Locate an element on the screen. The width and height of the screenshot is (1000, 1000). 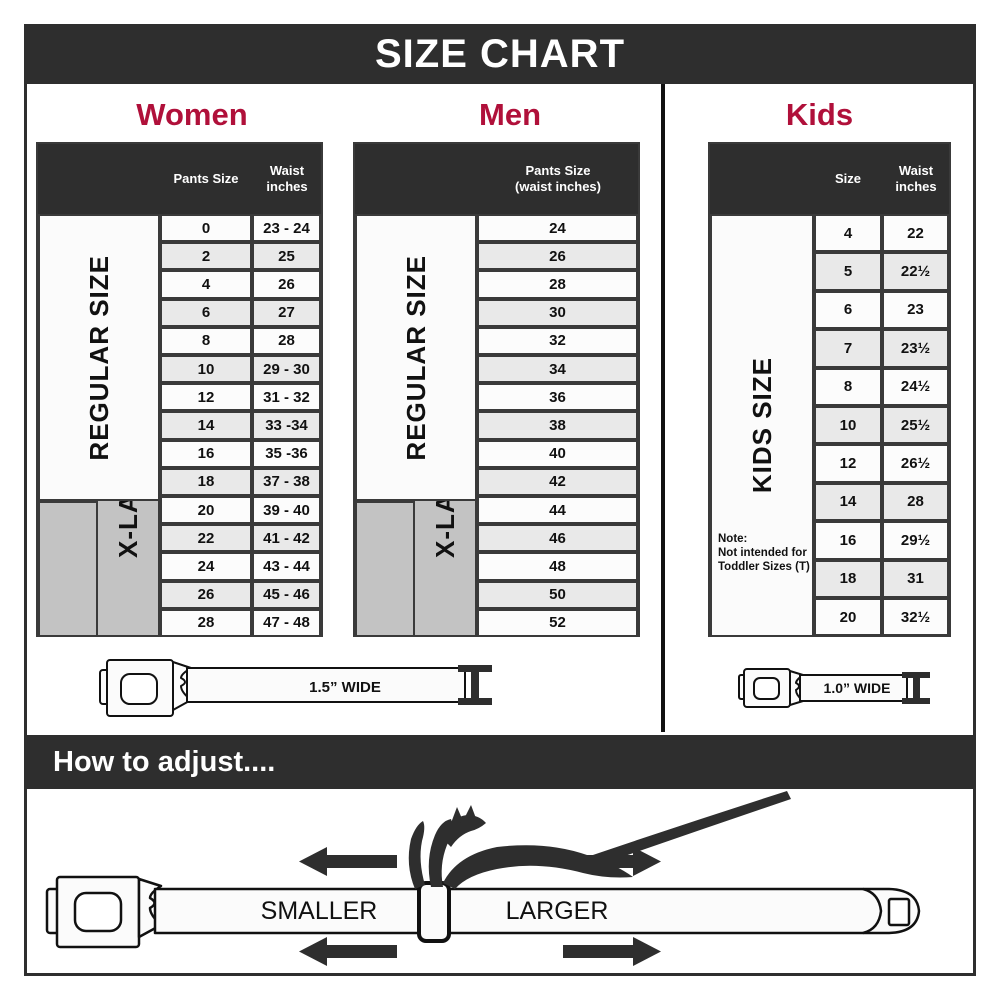
women-cell: 27 is located at coordinates (286, 312).